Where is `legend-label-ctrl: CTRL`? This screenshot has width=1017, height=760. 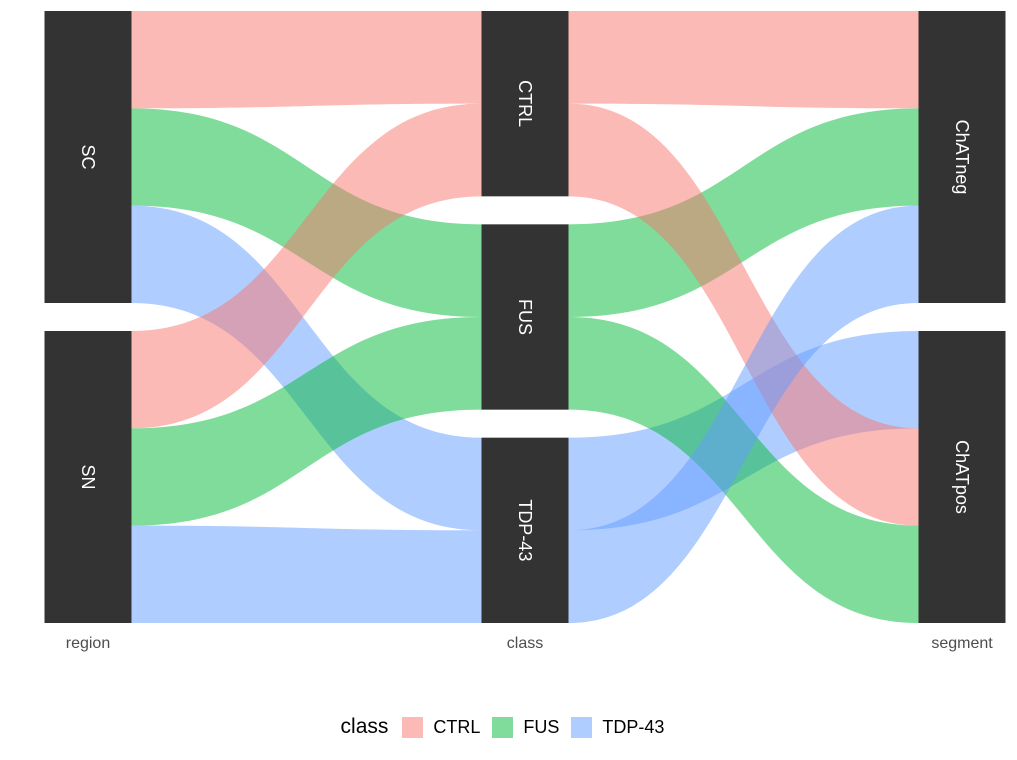 legend-label-ctrl: CTRL is located at coordinates (457, 726).